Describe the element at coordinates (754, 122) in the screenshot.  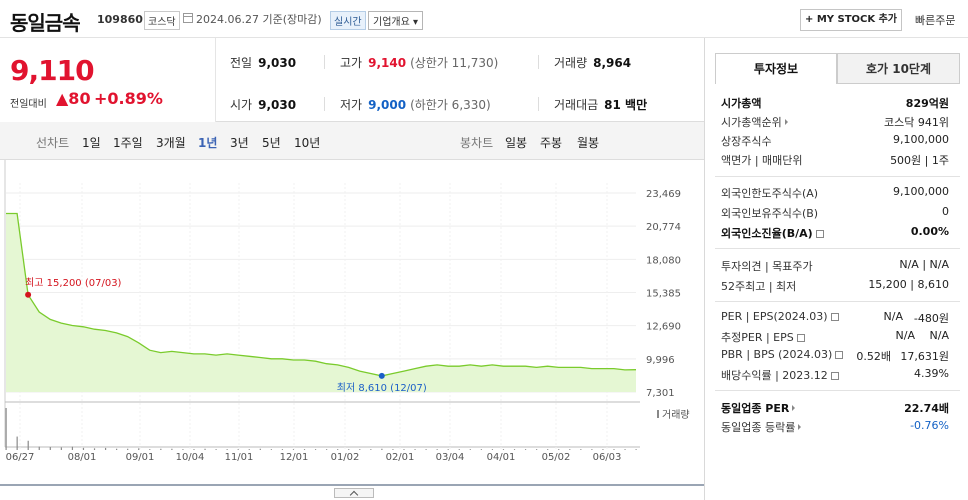
I see `info-label: 시가총액순위` at that location.